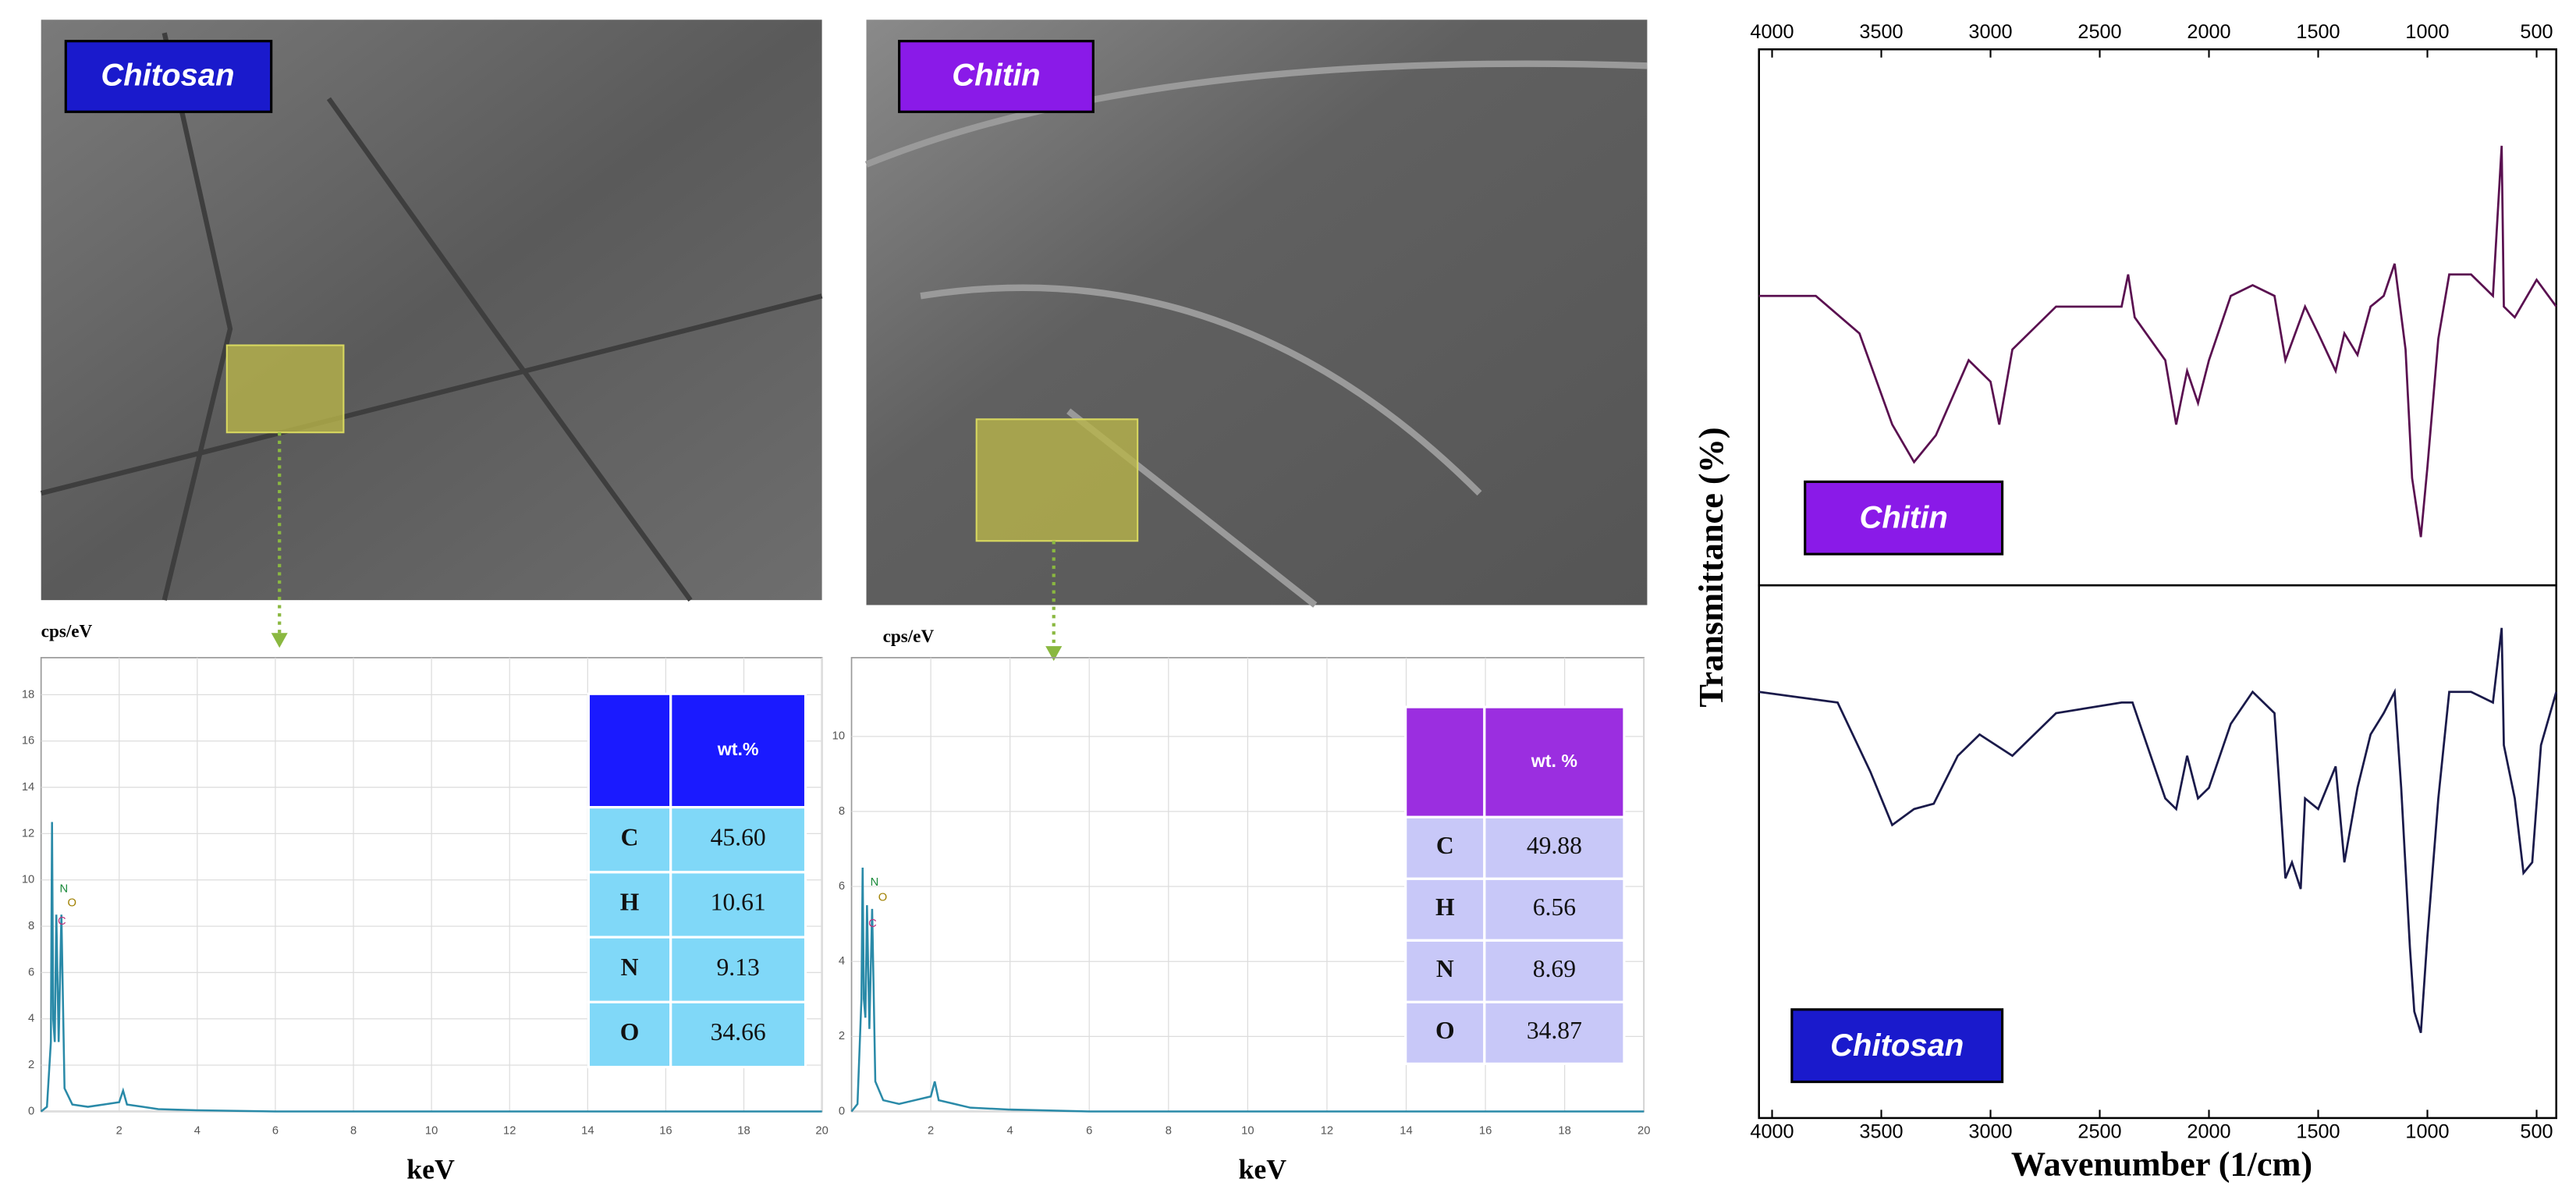 This screenshot has height=1193, width=2576. I want to click on y-axis-label: Transmittance (%), so click(1711, 567).